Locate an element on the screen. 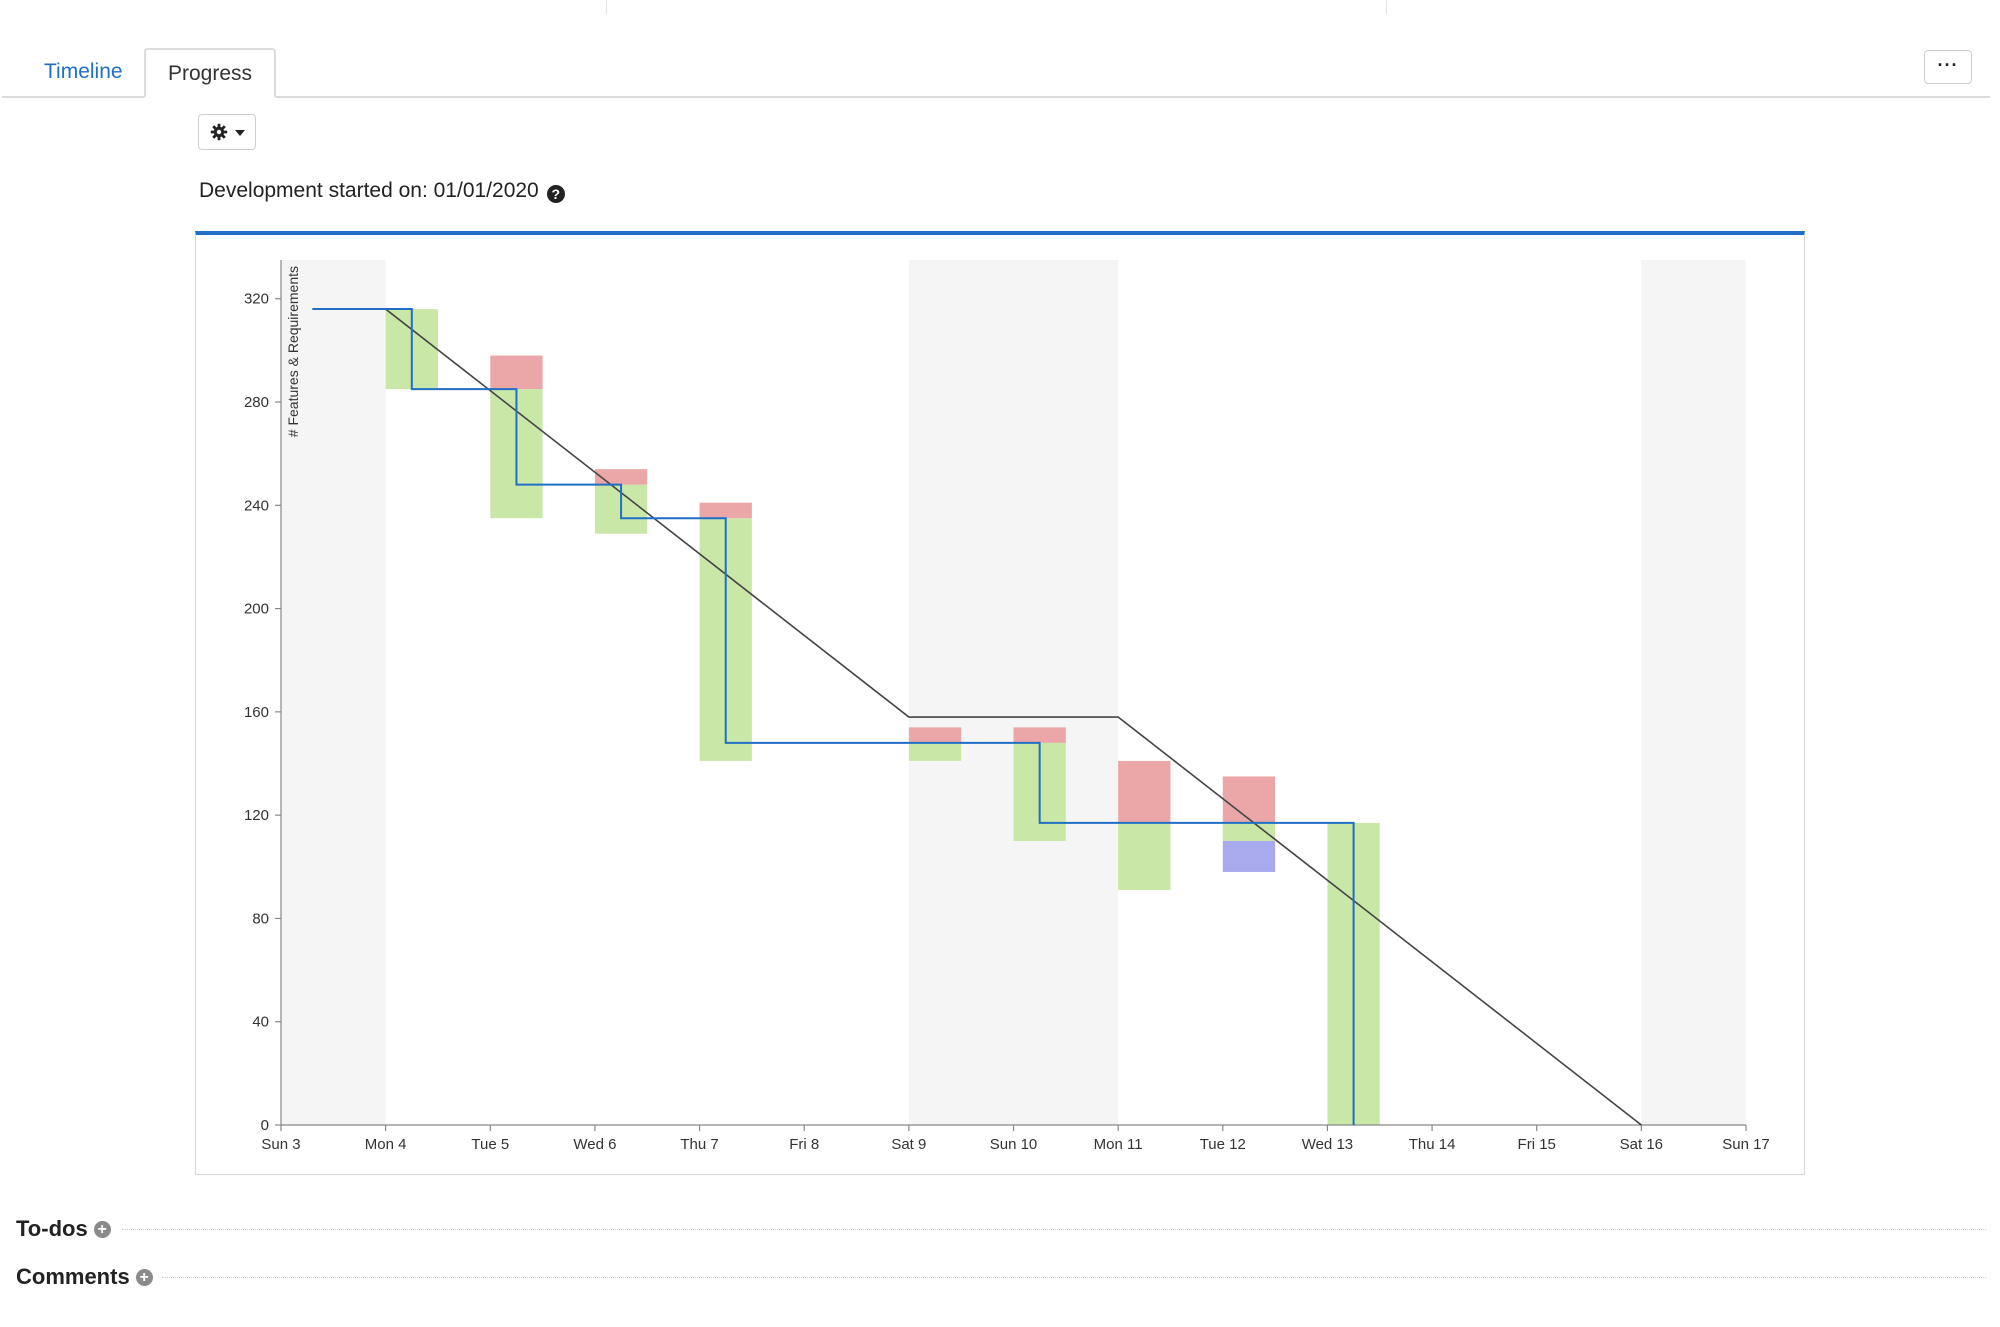  y-tick-label: 240 is located at coordinates (256, 505).